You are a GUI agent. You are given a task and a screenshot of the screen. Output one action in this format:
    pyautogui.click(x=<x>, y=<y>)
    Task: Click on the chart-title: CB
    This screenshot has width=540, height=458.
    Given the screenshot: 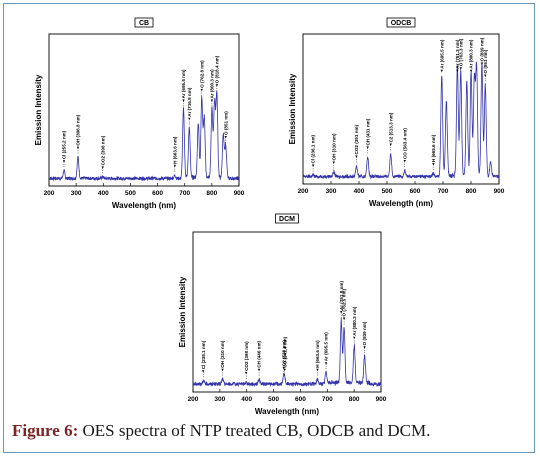 What is the action you would take?
    pyautogui.click(x=144, y=23)
    